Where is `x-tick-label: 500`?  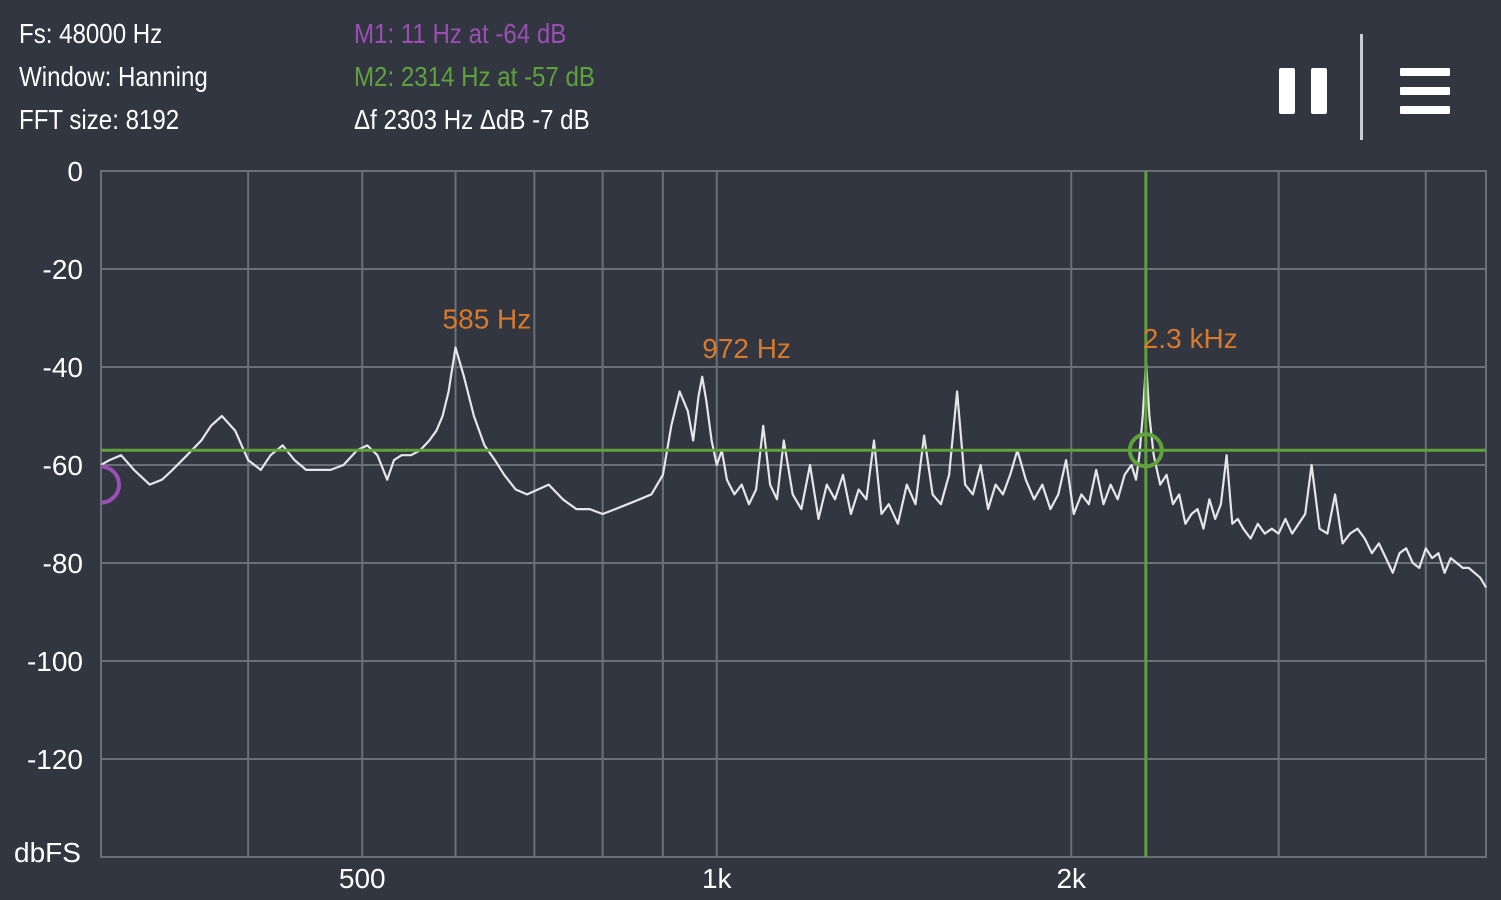 x-tick-label: 500 is located at coordinates (362, 878).